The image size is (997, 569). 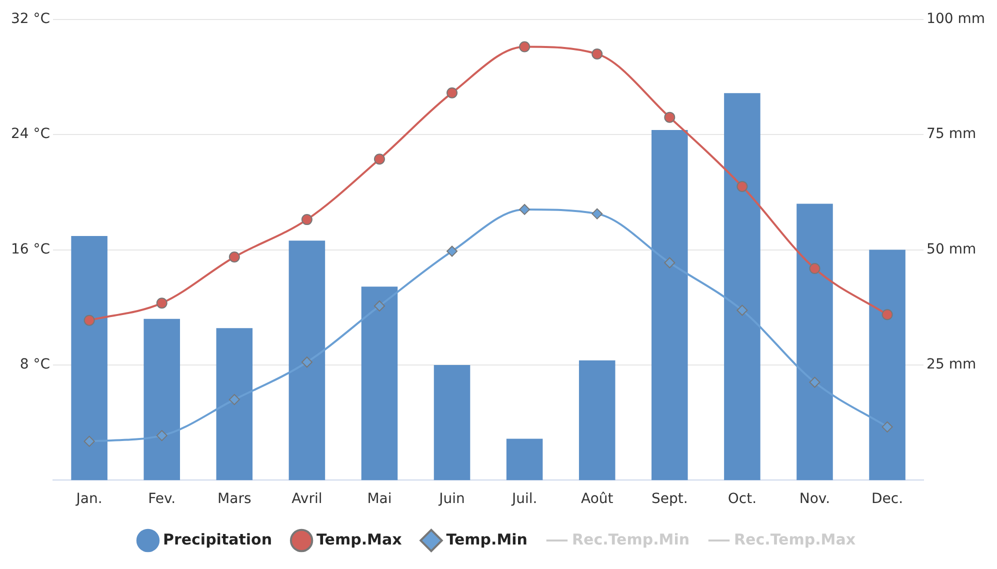 I want to click on x-tick-label: Jan., so click(x=88, y=499).